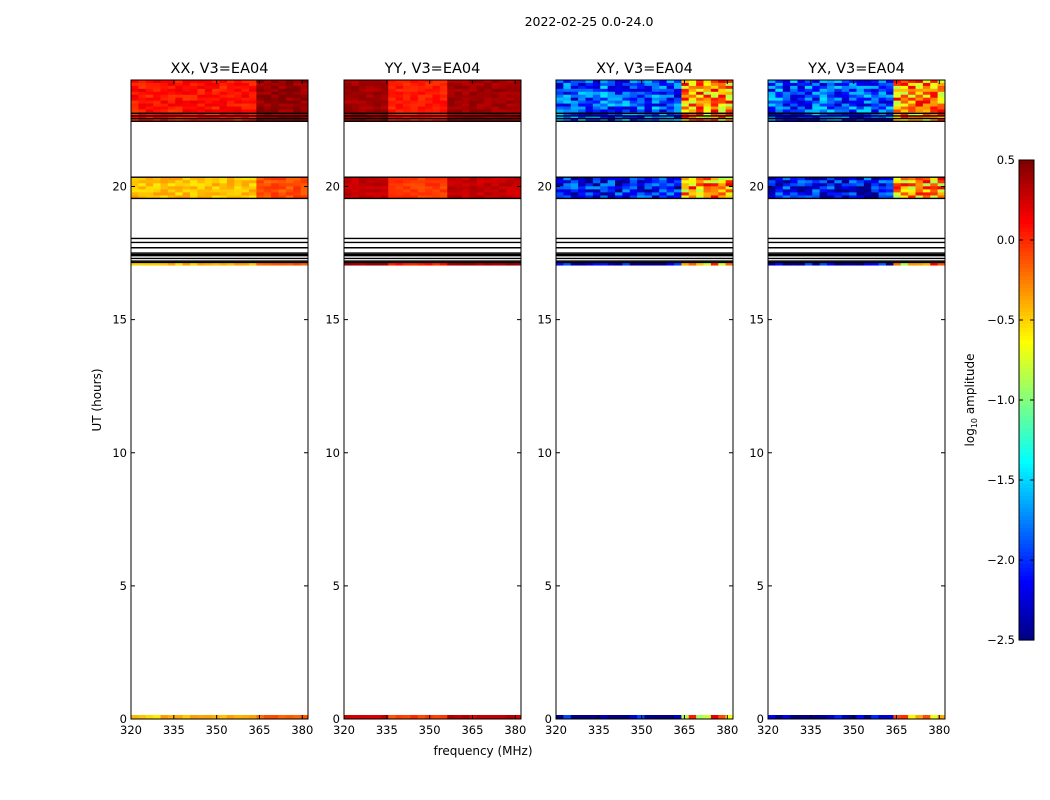 The image size is (1050, 800). What do you see at coordinates (344, 730) in the screenshot?
I see `x-tick-label: 320` at bounding box center [344, 730].